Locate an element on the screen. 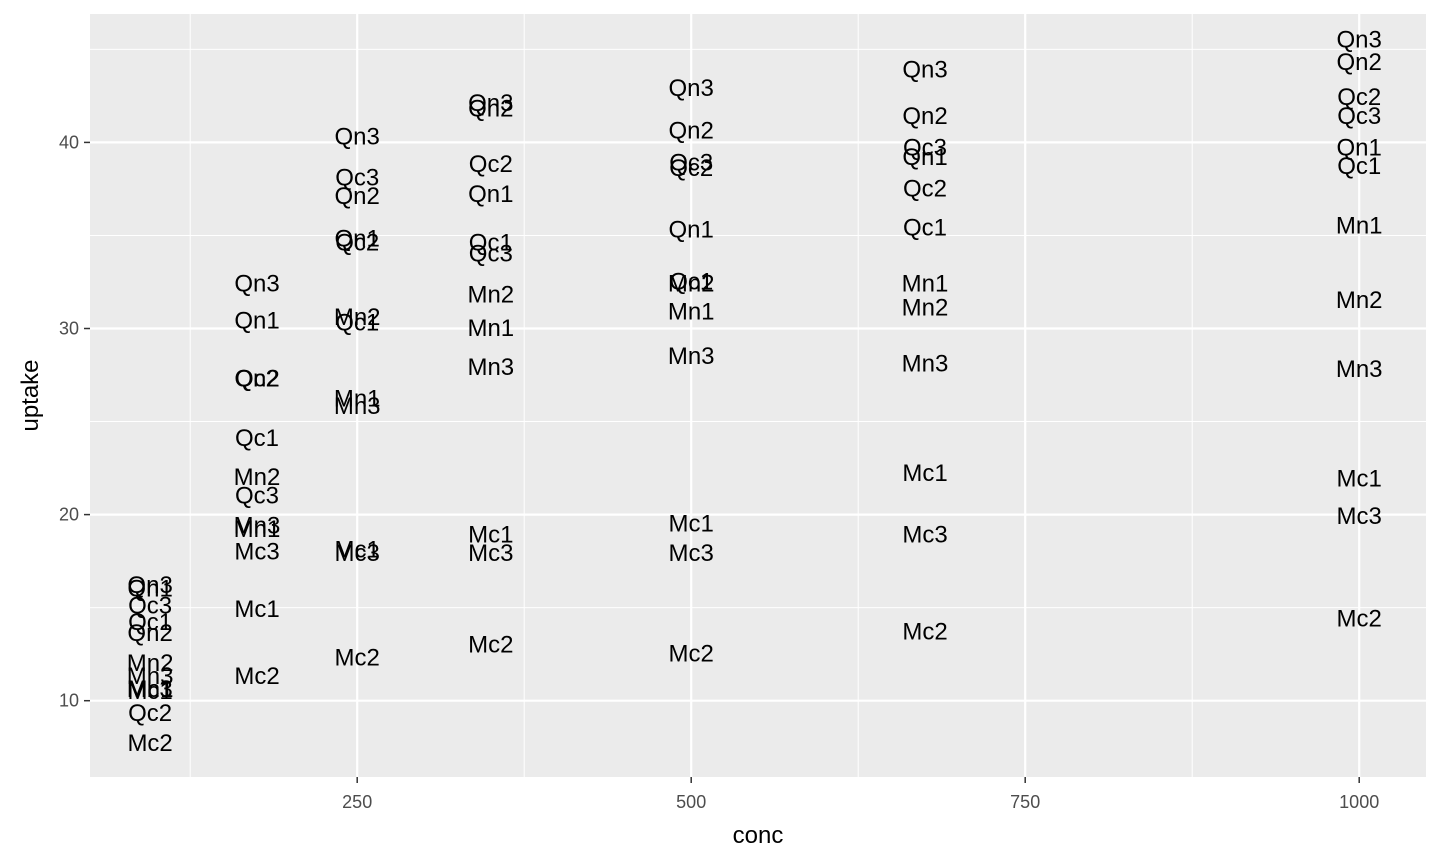 The image size is (1440, 864). x-tick-label: 500 is located at coordinates (691, 802).